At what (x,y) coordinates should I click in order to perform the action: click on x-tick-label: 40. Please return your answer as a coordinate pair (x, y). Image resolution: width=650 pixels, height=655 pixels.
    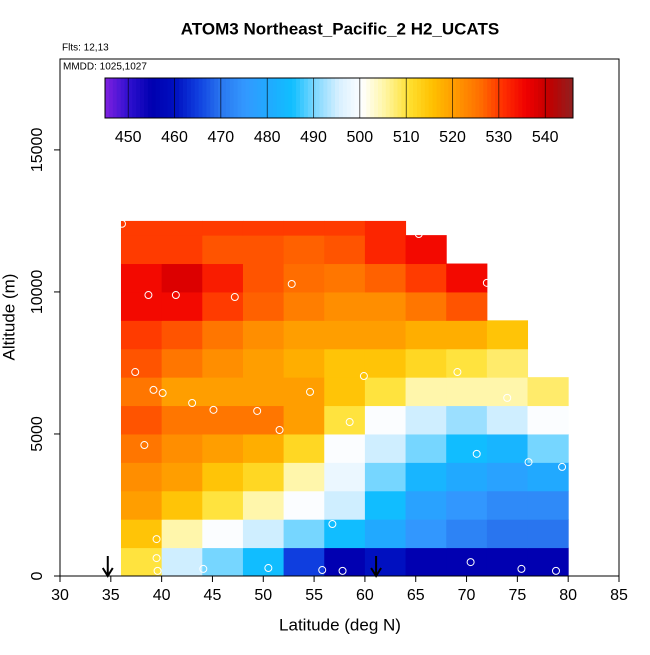
    Looking at the image, I should click on (162, 595).